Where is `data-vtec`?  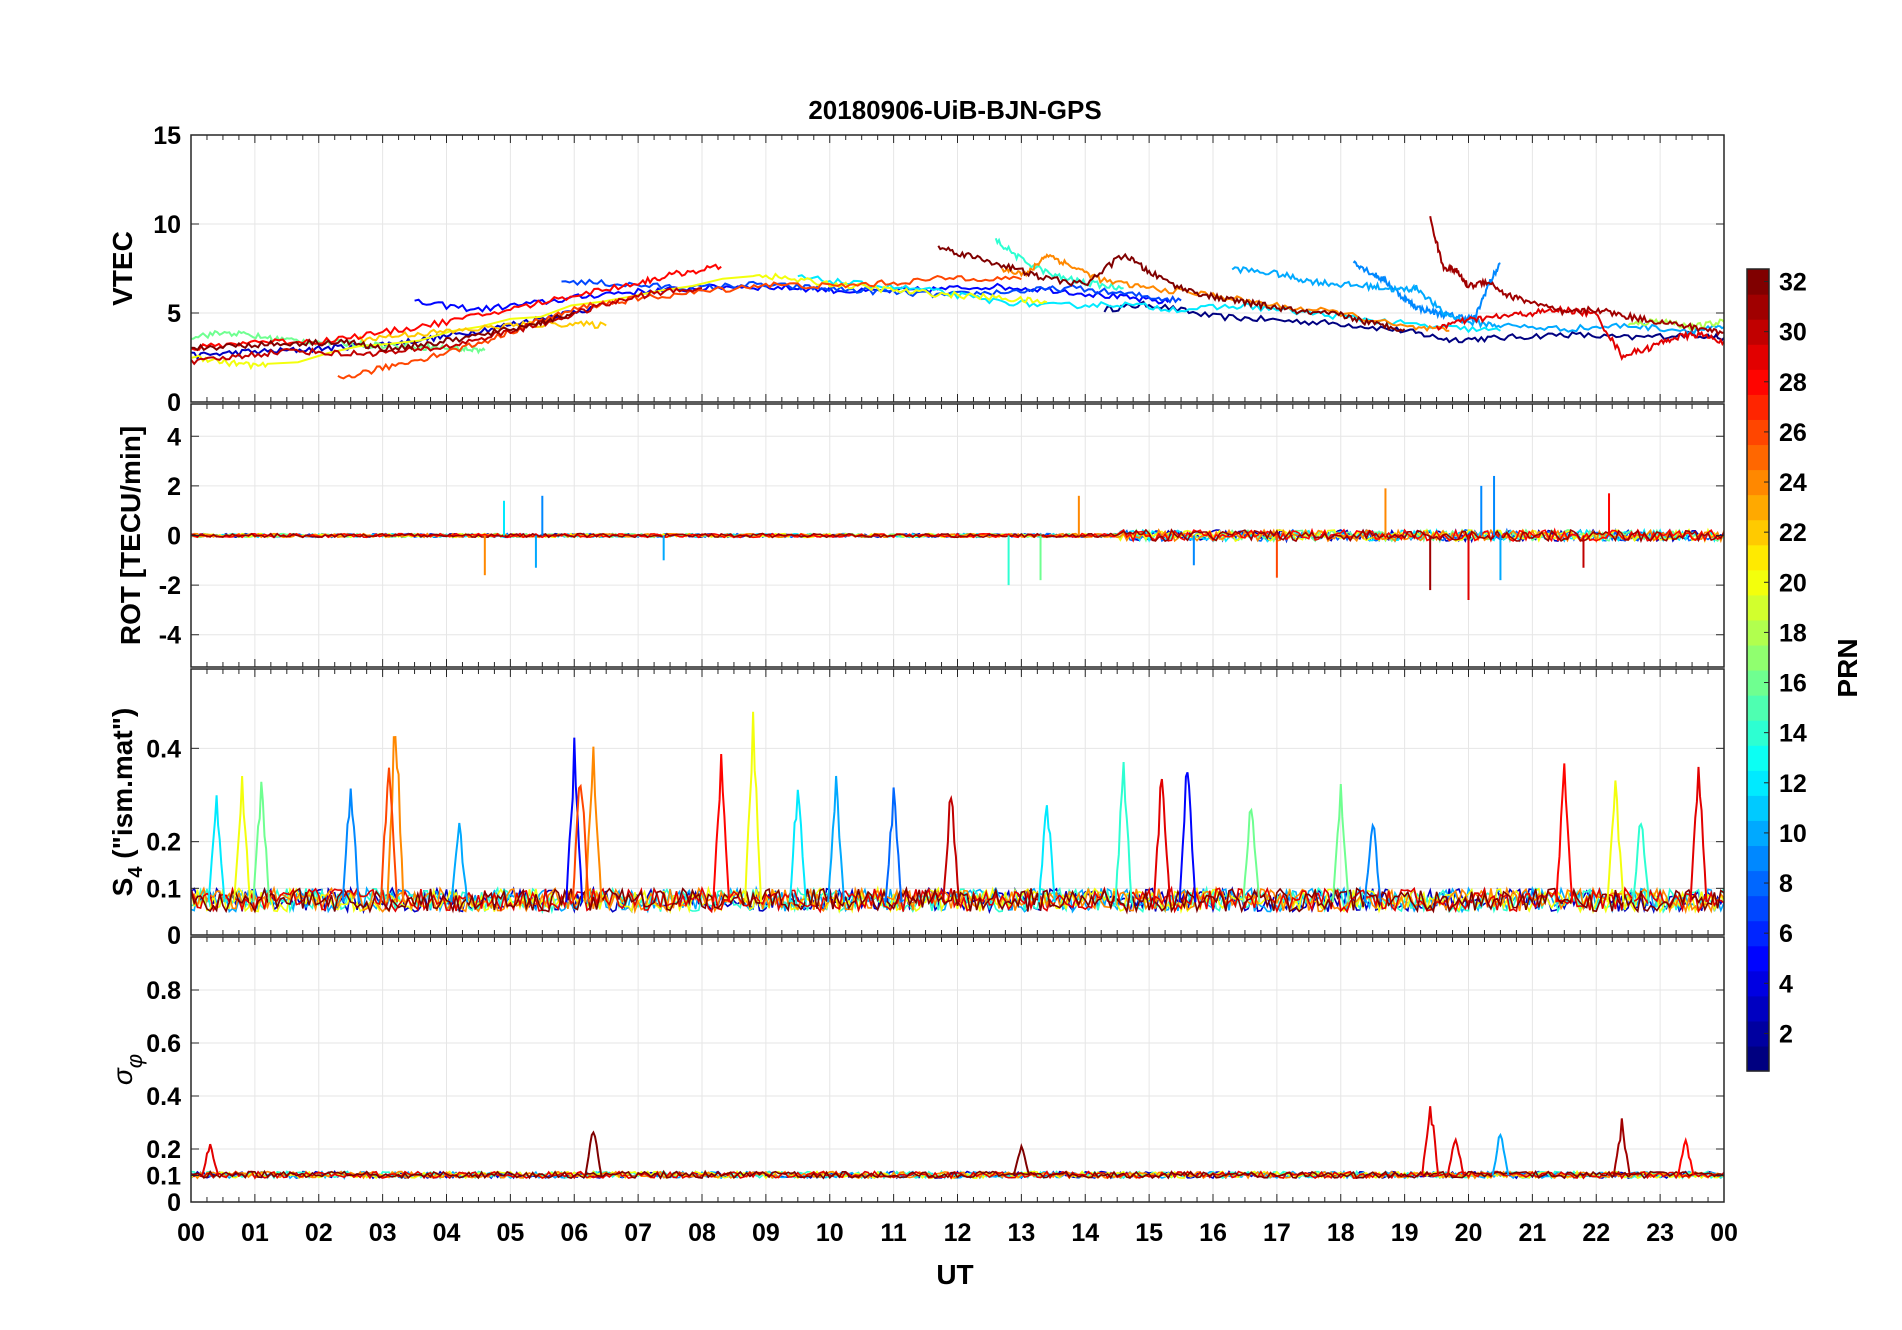
data-vtec is located at coordinates (957, 298).